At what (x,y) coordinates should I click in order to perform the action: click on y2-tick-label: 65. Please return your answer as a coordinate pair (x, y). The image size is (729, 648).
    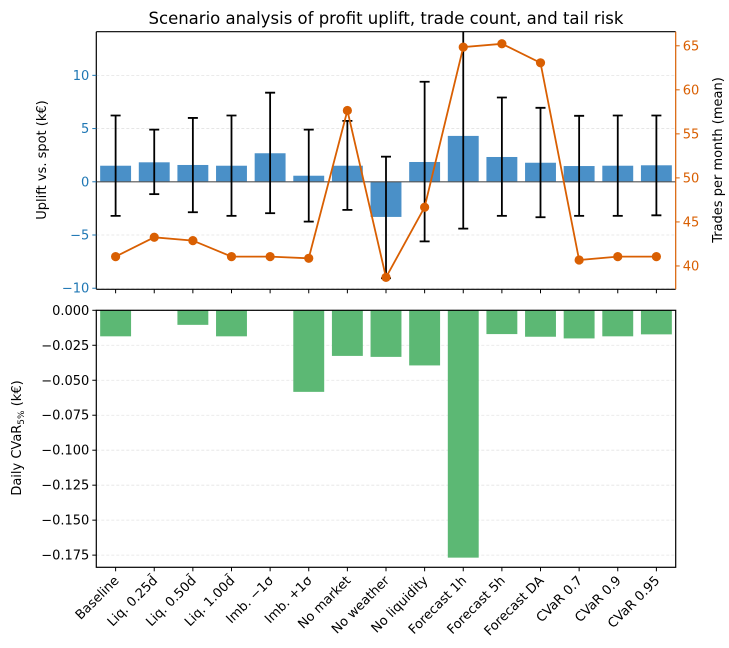
    Looking at the image, I should click on (691, 46).